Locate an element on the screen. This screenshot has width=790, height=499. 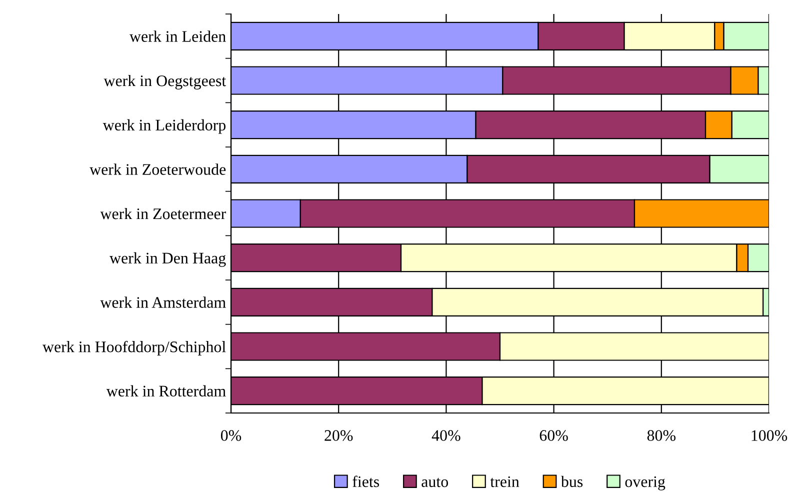
x-tick-label: 20% is located at coordinates (338, 435).